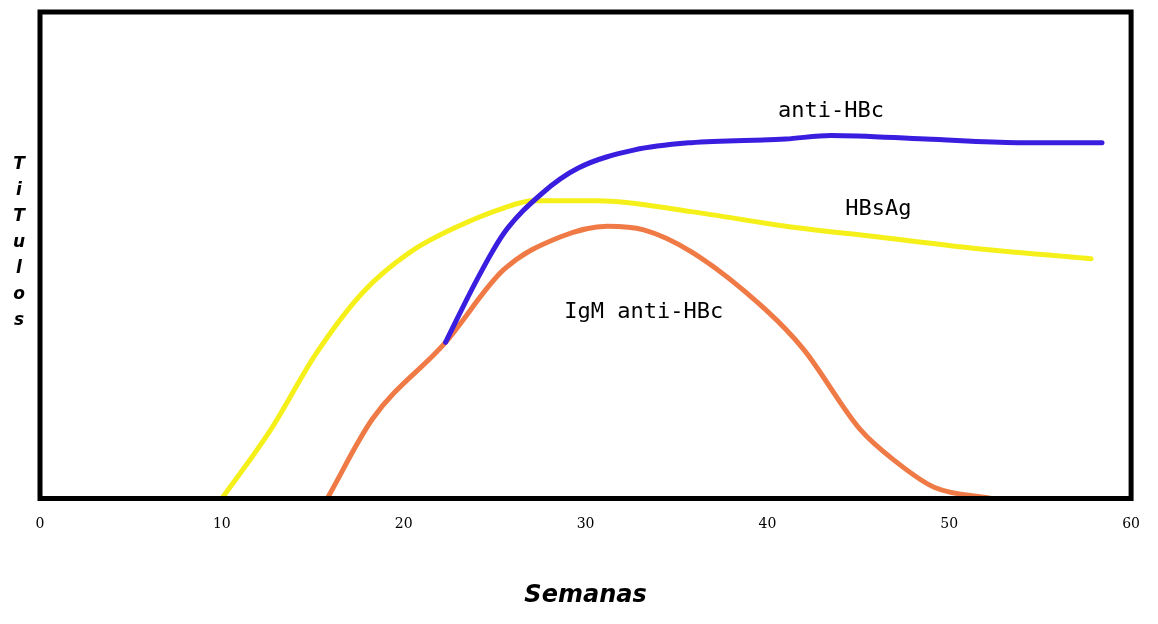 The image size is (1158, 624). I want to click on series-label: IgM anti-HBc, so click(644, 310).